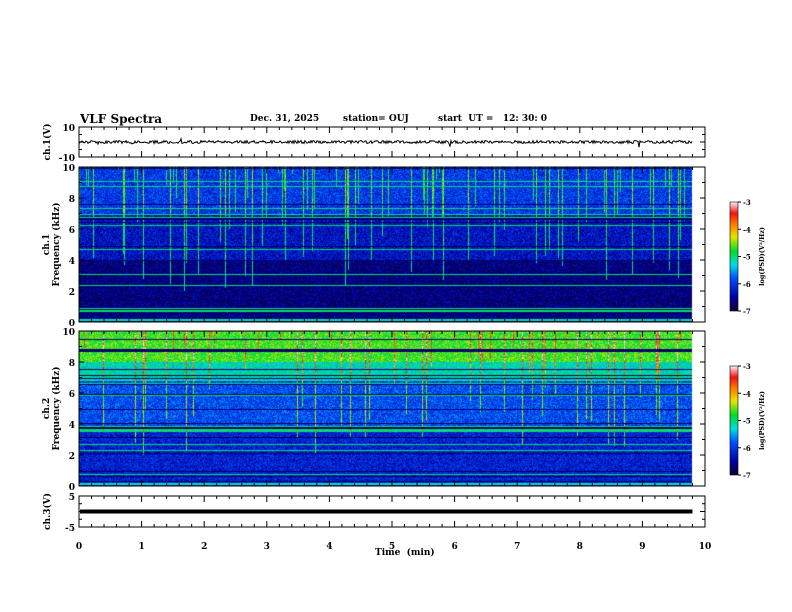 The height and width of the screenshot is (612, 792). I want to click on y-axis-label: ch.1(V), so click(47, 142).